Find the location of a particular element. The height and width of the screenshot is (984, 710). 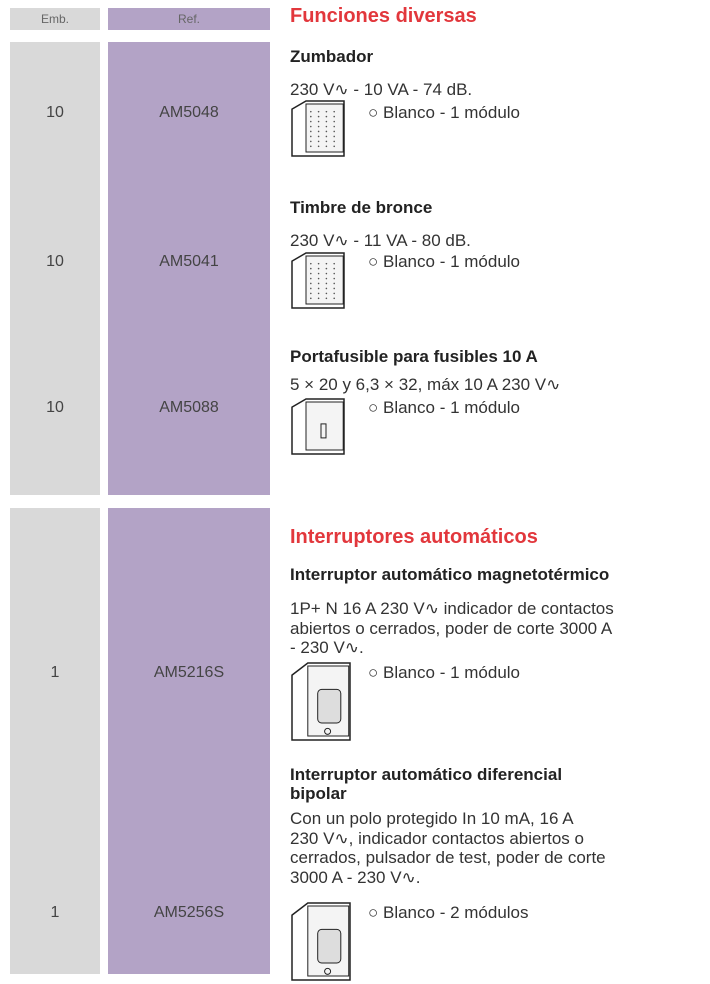

item-description: 230 V∿ - 11 VA - 80 dB. is located at coordinates (380, 240).